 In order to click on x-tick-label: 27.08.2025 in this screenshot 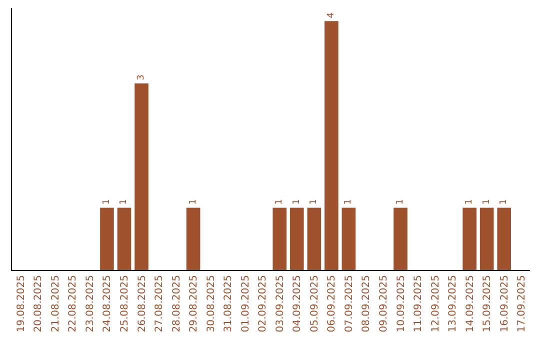, I will do `click(160, 303)`.